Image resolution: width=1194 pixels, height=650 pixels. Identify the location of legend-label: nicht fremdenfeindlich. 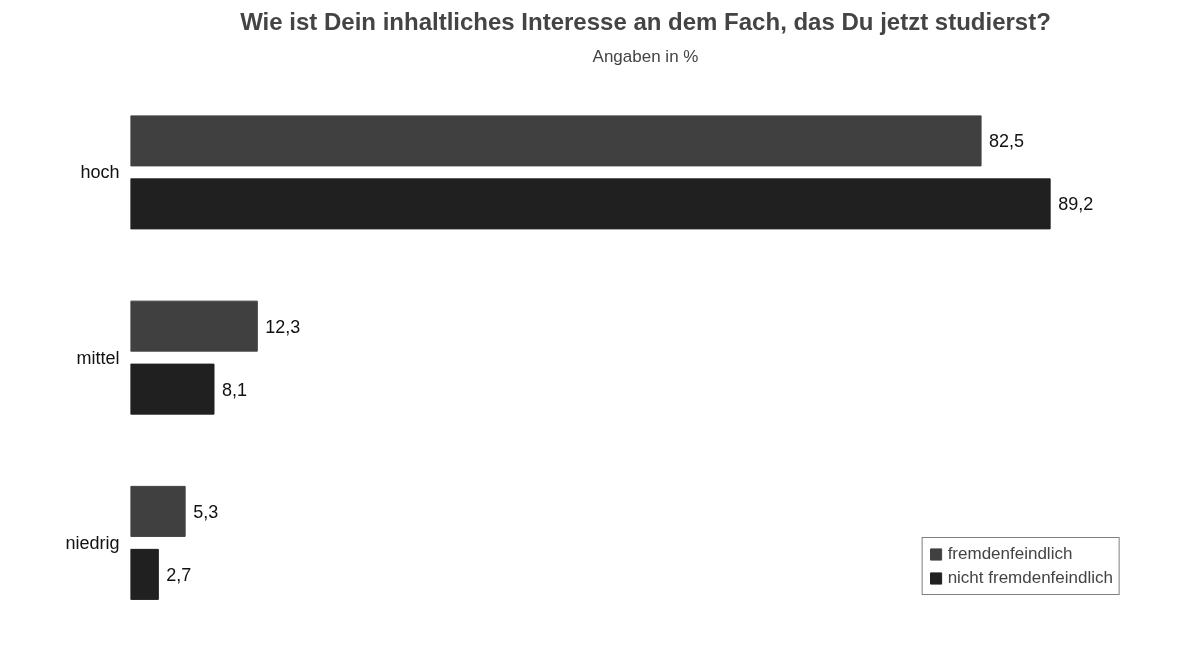
(1030, 578).